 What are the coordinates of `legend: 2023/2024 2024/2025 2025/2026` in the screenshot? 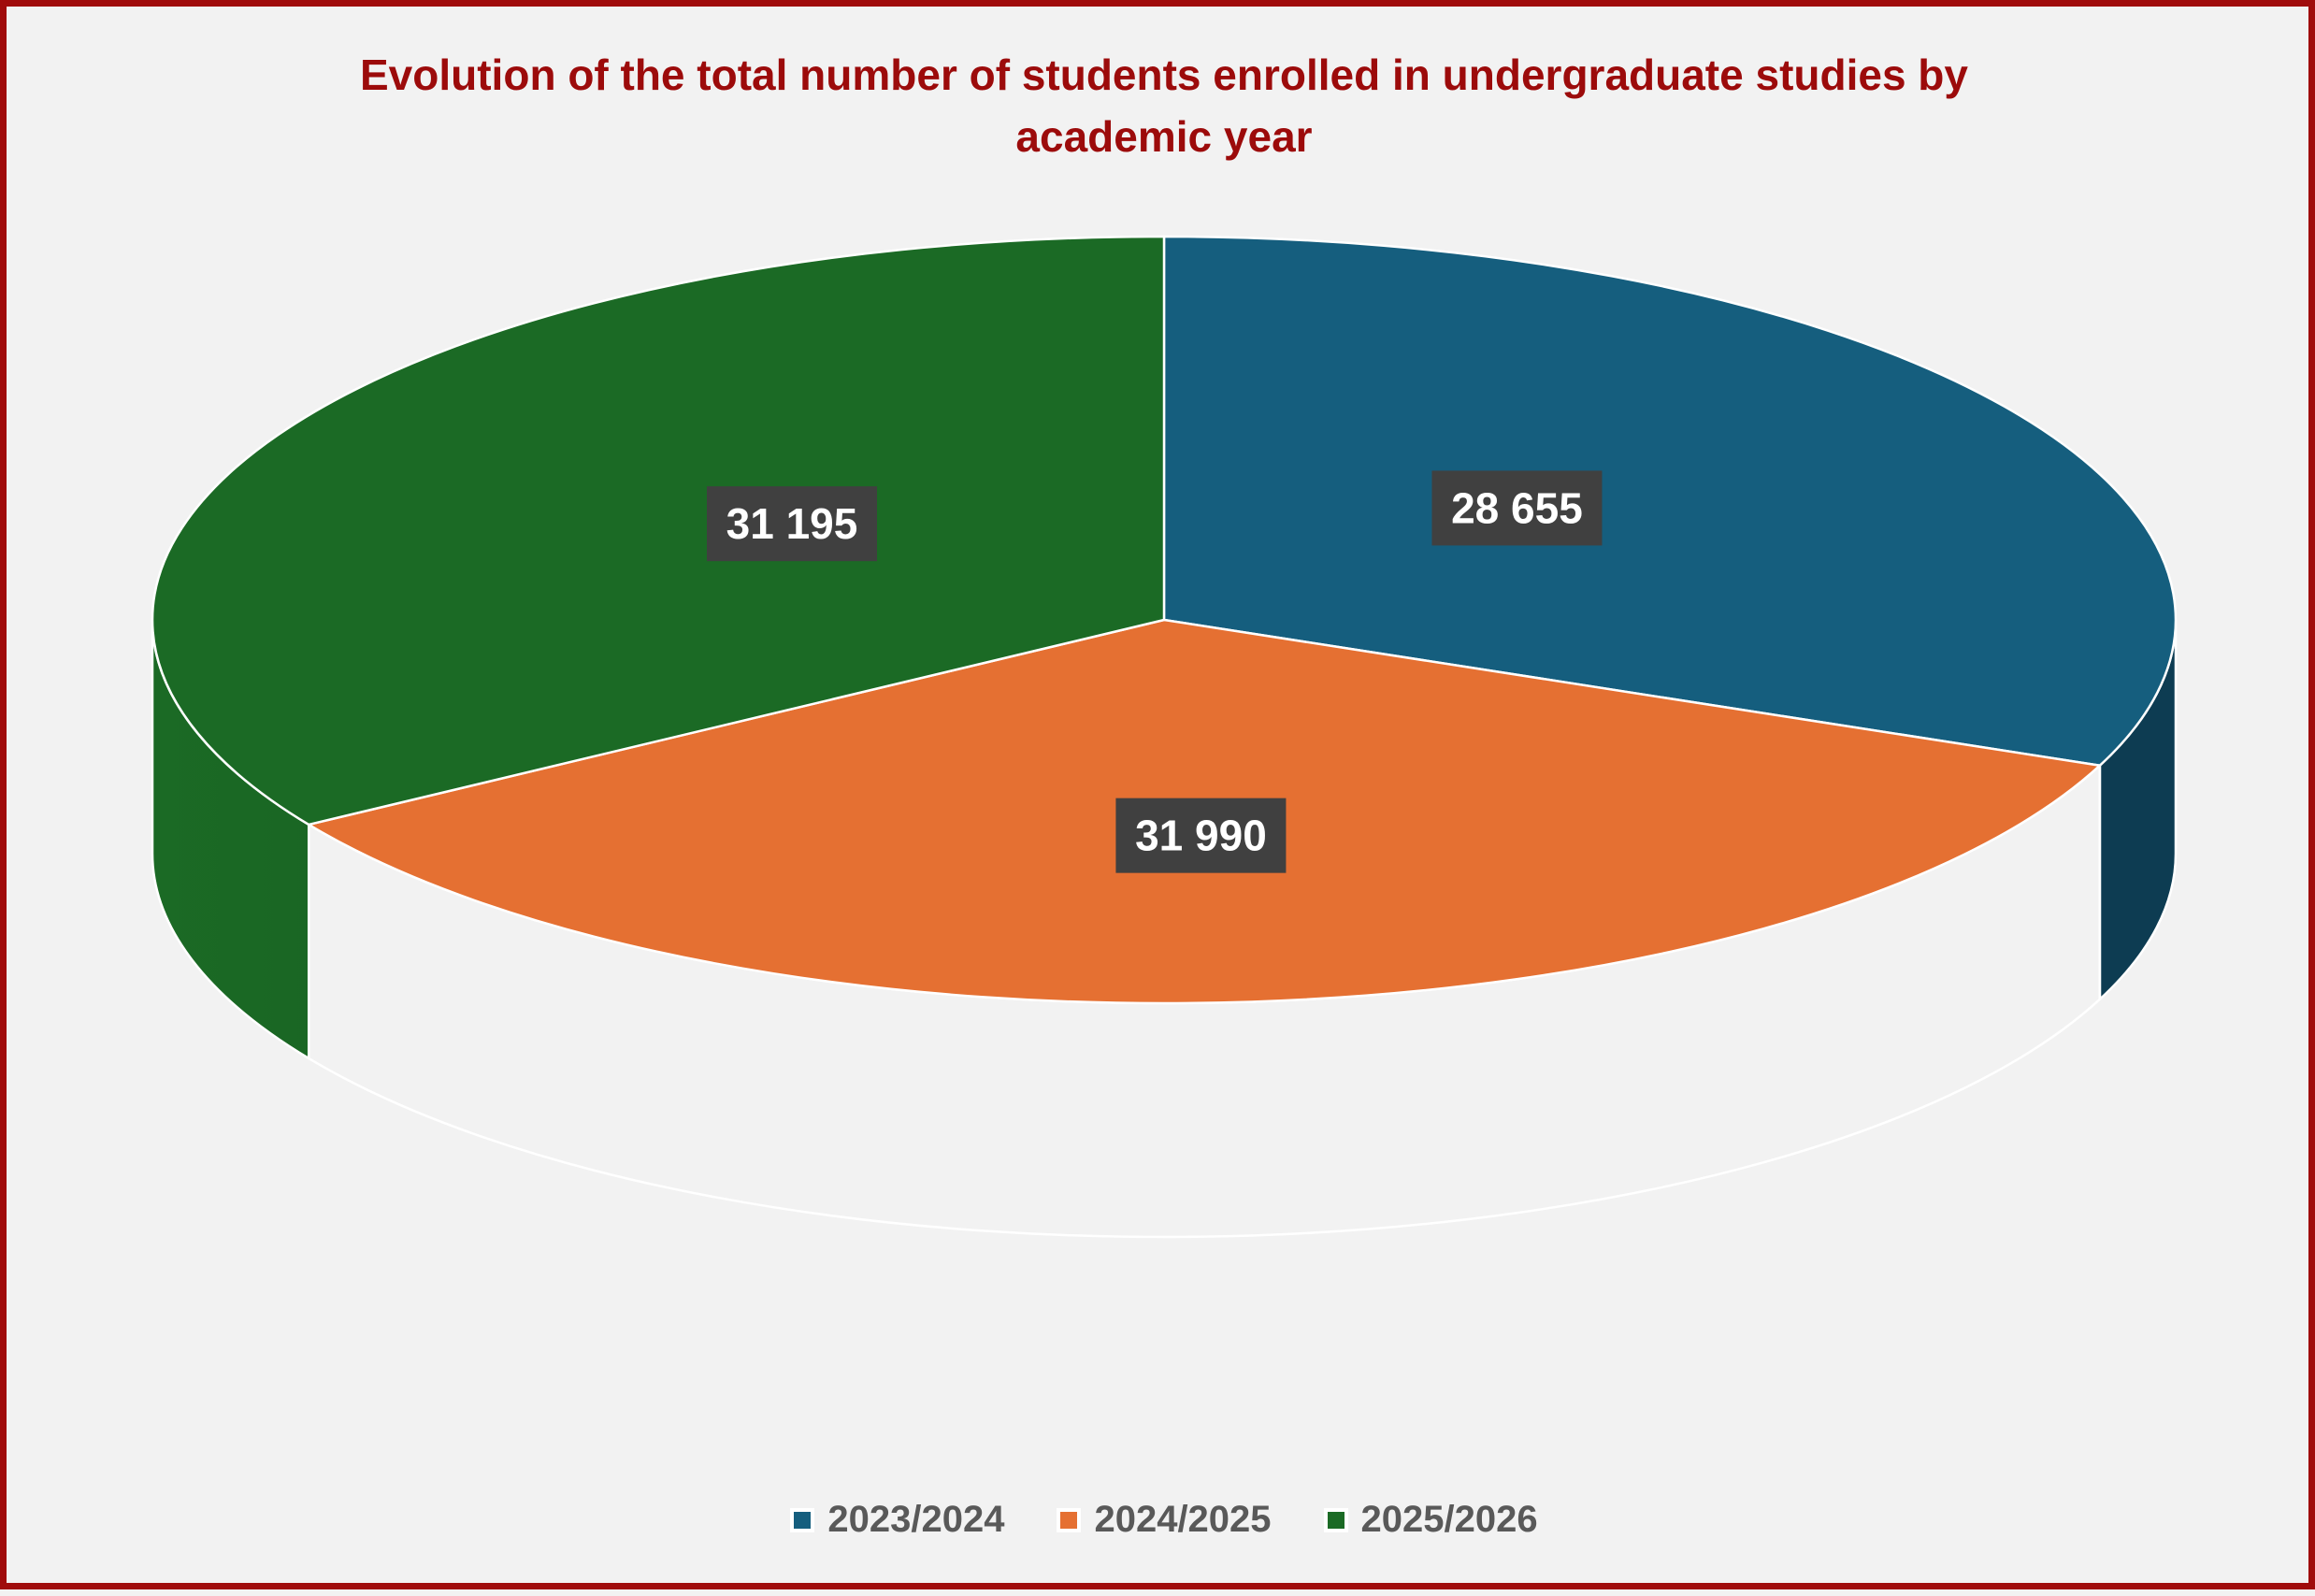 It's located at (1161, 1520).